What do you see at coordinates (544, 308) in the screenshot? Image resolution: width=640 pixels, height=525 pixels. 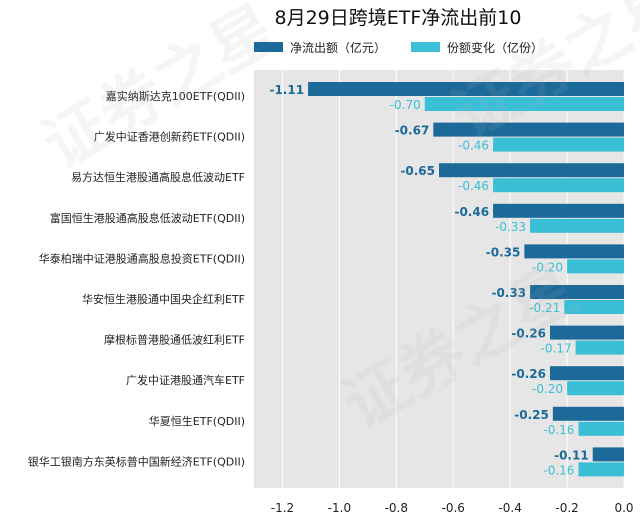 I see `value-label-share-change: -0.21` at bounding box center [544, 308].